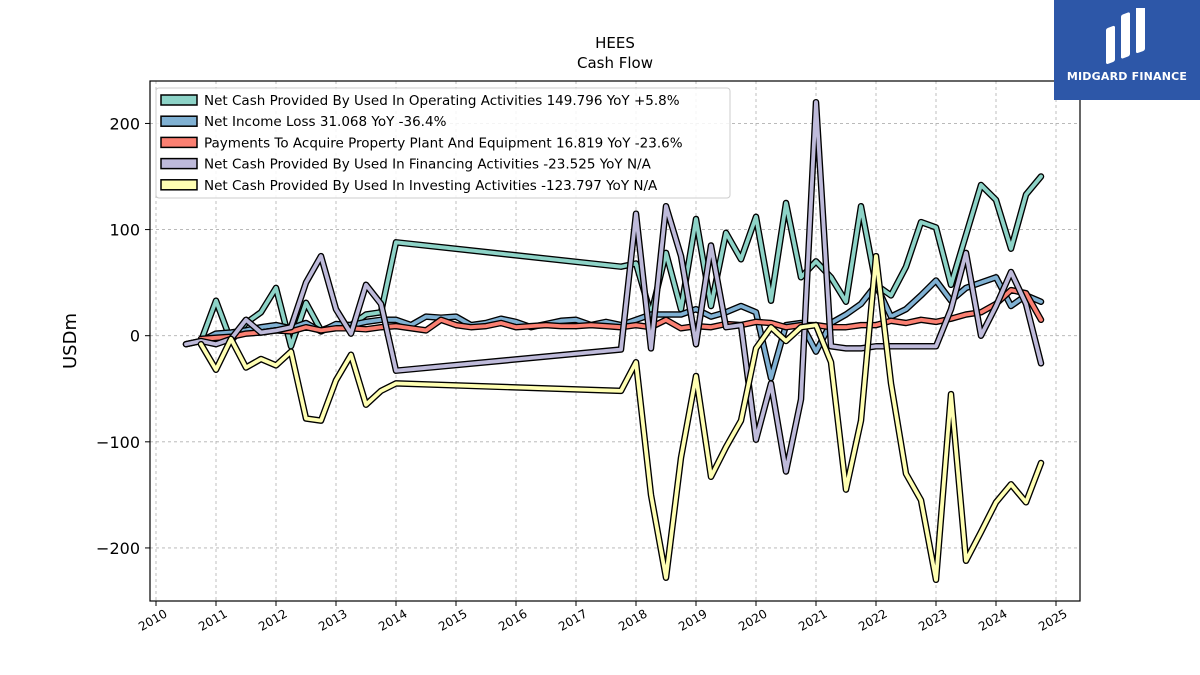  What do you see at coordinates (1052, 619) in the screenshot?
I see `x-tick-label: 2025` at bounding box center [1052, 619].